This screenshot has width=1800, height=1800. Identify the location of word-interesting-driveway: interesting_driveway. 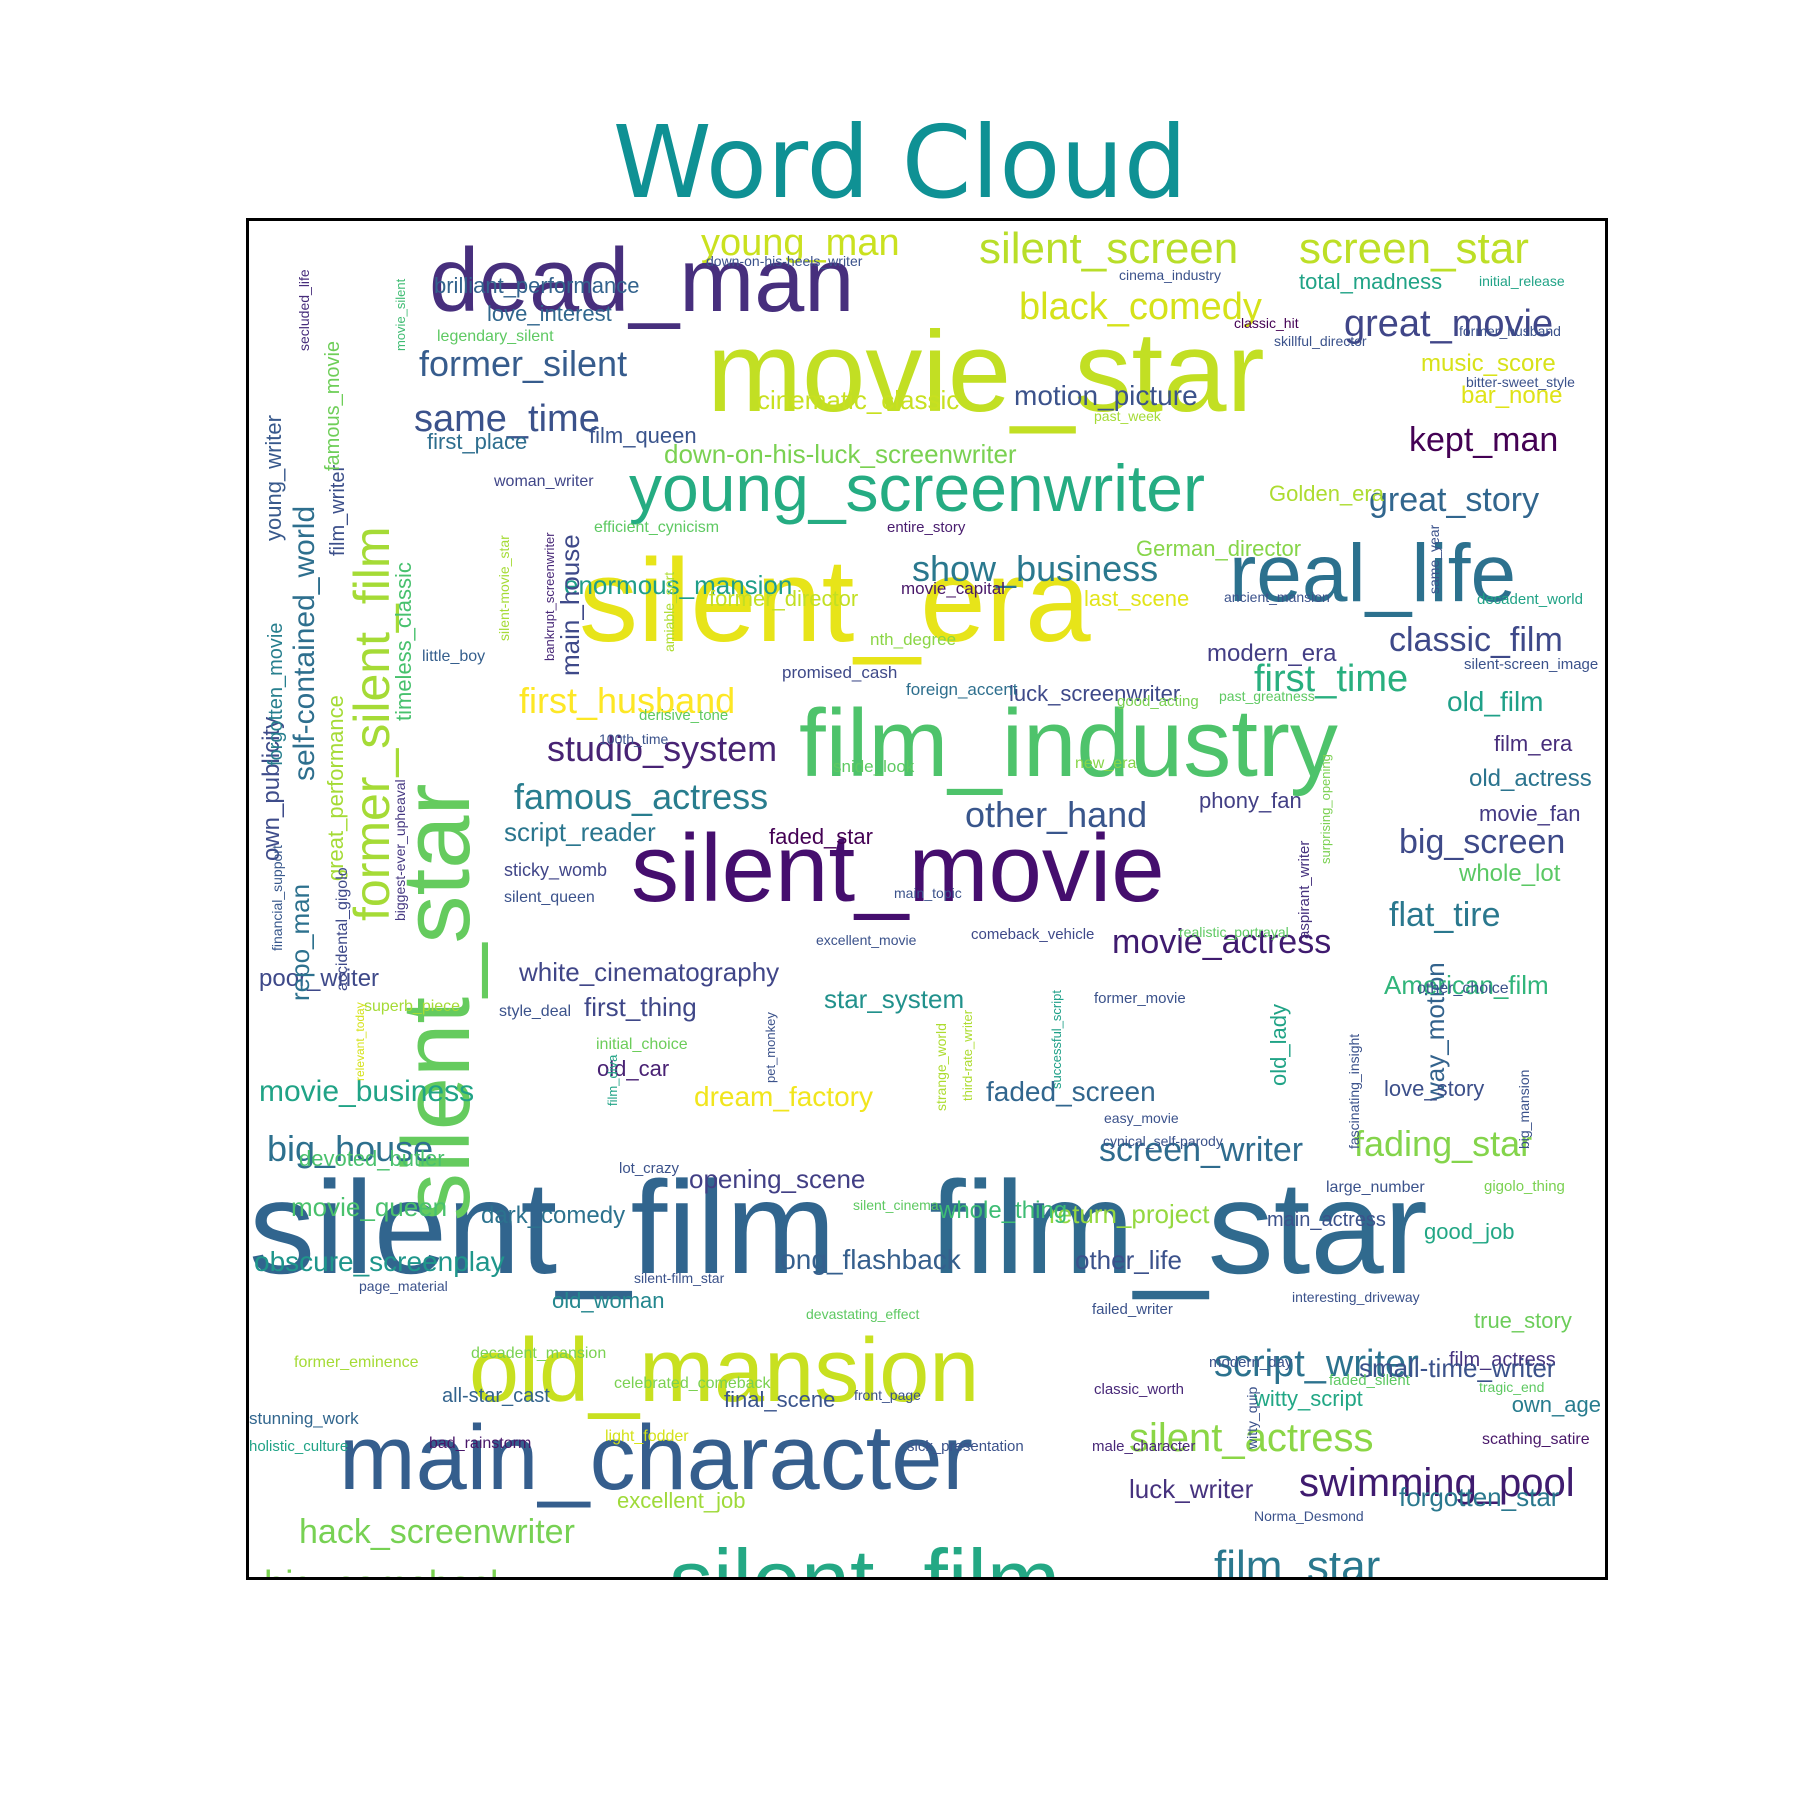
(1356, 1297).